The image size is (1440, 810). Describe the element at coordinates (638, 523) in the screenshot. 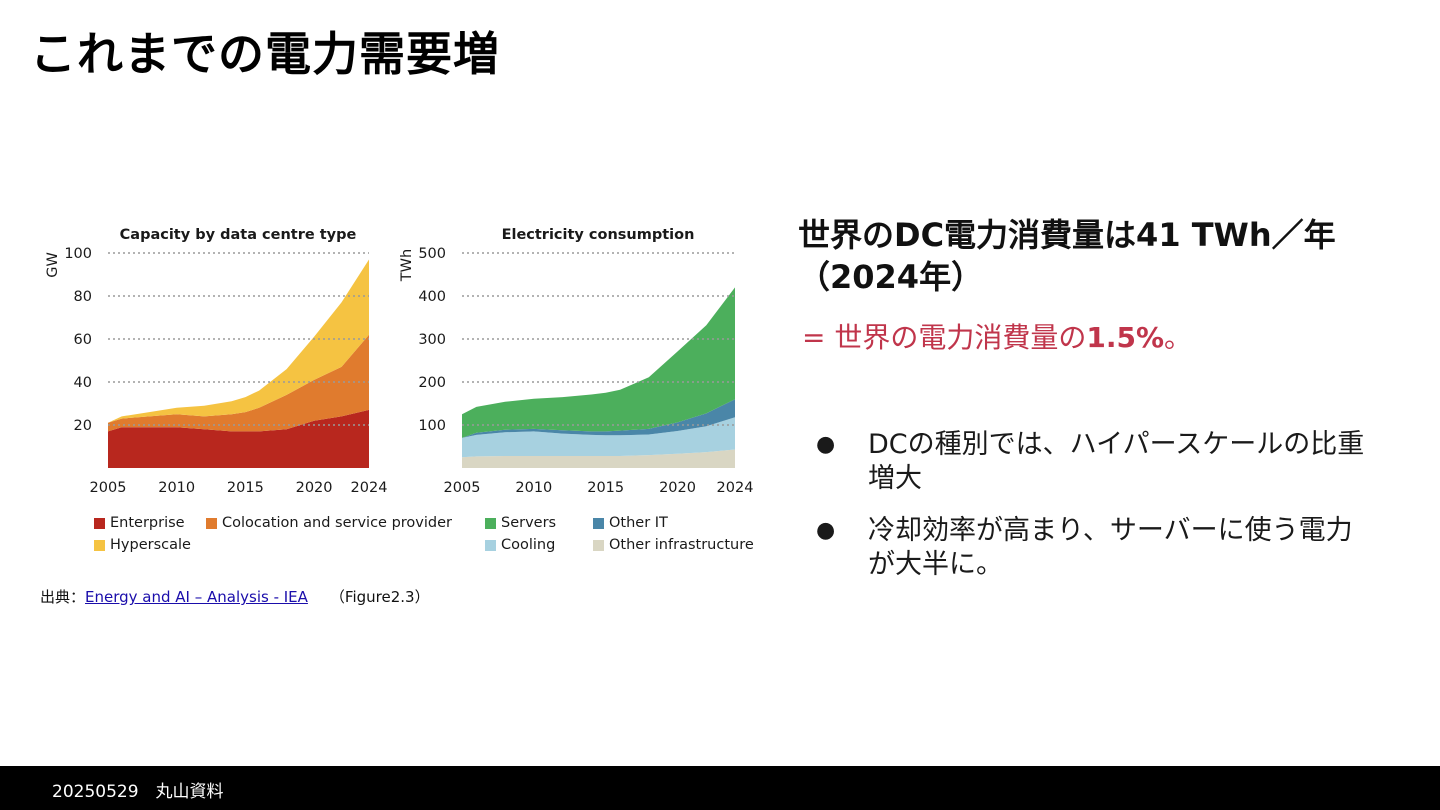

I see `legend-label: Other IT` at that location.